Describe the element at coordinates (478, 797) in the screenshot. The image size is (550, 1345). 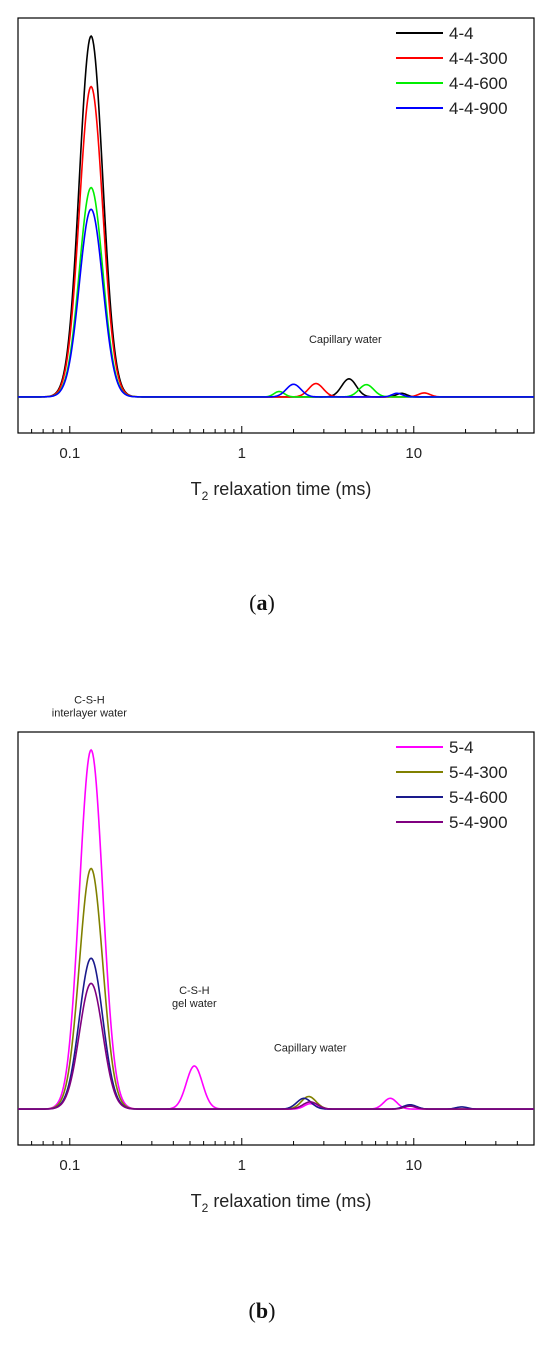
I see `legend-label: 5-4-600` at that location.